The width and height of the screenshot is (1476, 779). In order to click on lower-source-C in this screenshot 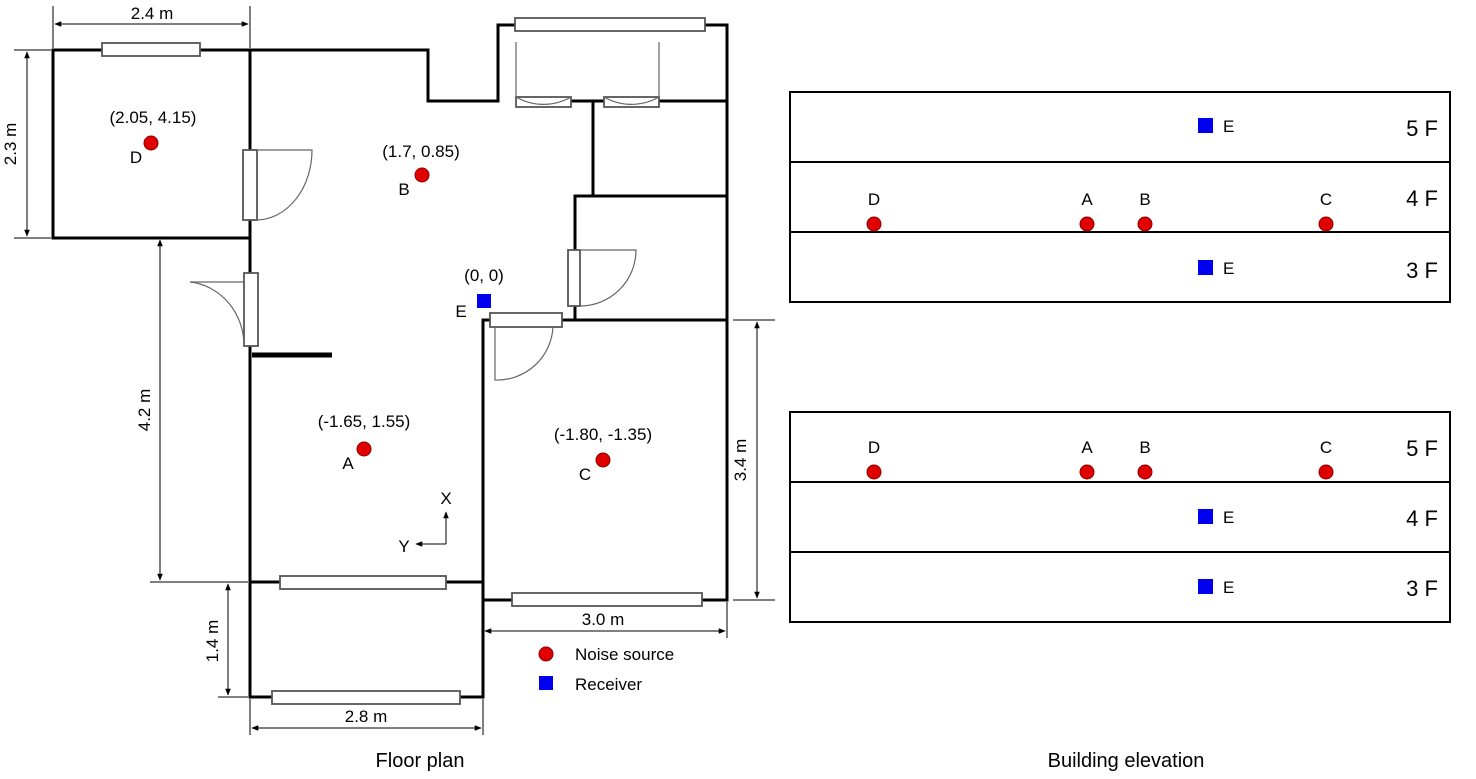, I will do `click(1326, 472)`.